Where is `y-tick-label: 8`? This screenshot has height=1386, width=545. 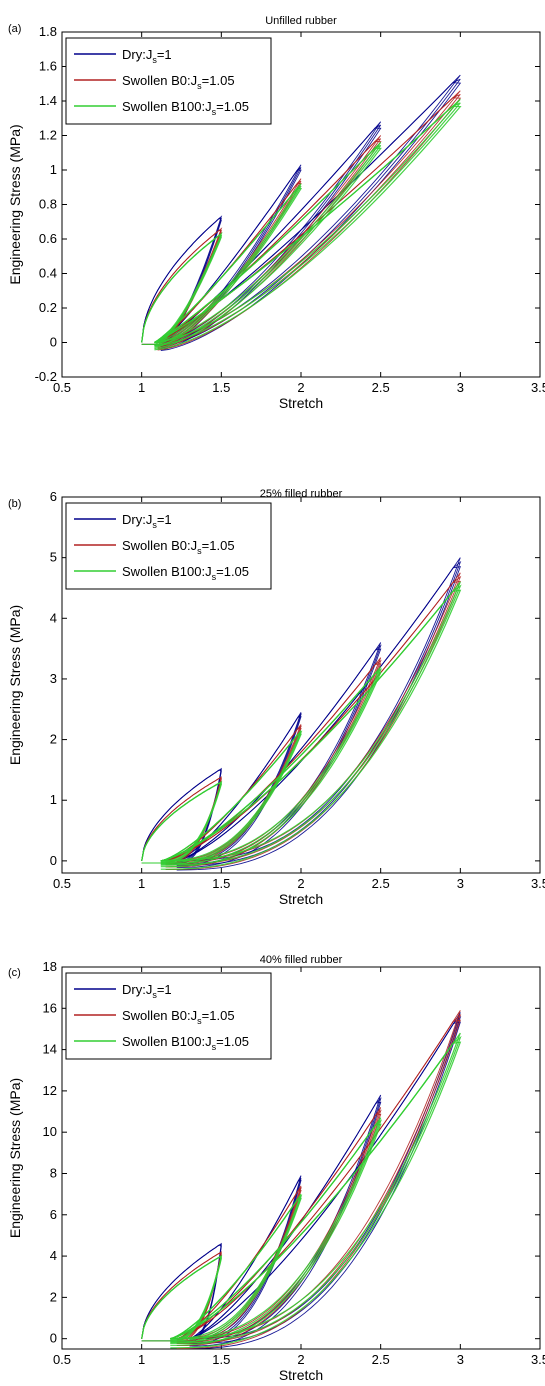 y-tick-label: 8 is located at coordinates (53, 1172).